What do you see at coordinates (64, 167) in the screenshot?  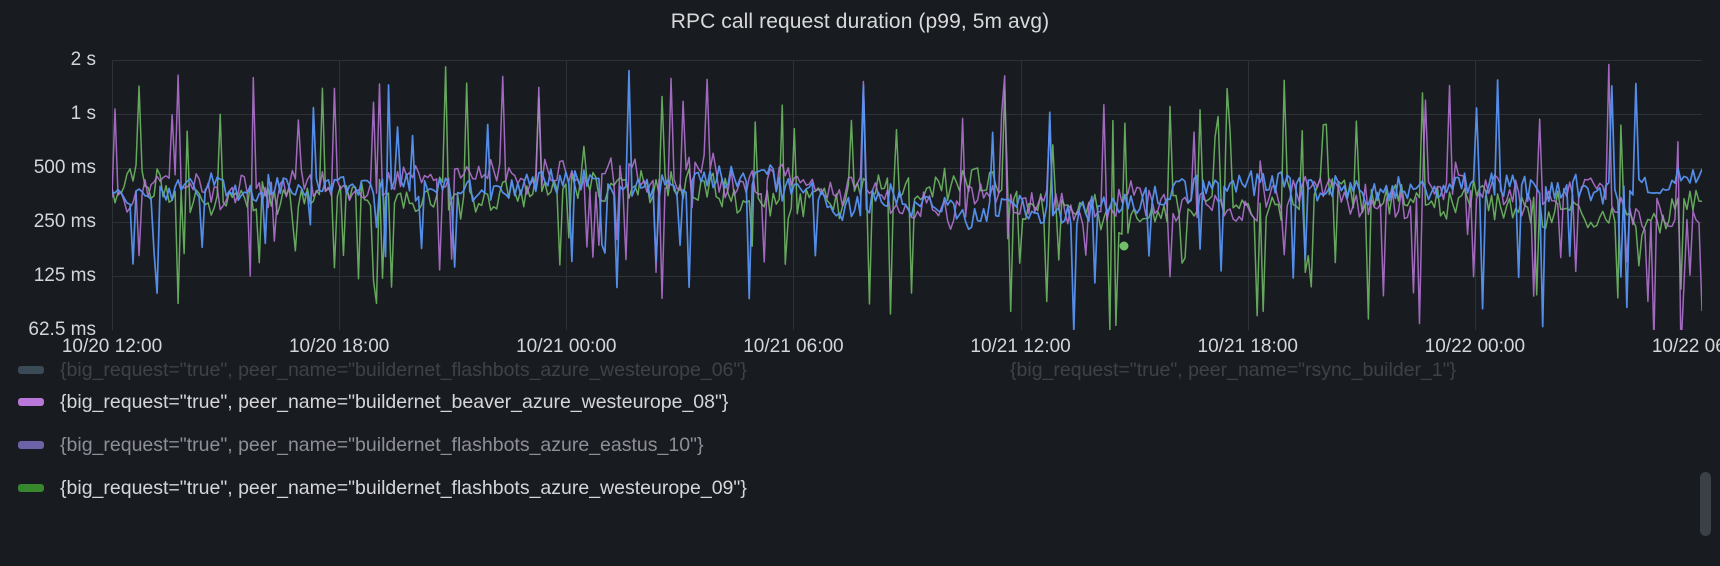 I see `y-axis-tick-label: 500 ms` at bounding box center [64, 167].